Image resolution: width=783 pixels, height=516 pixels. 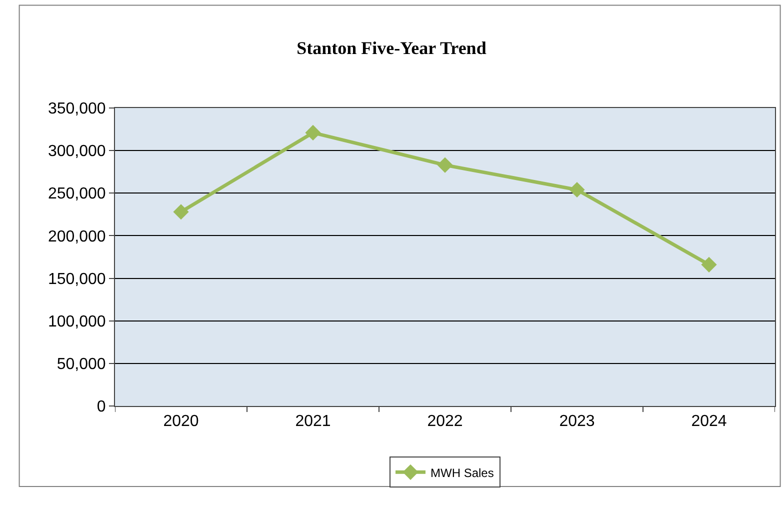 I want to click on x-tick-label: 2021, so click(x=313, y=421).